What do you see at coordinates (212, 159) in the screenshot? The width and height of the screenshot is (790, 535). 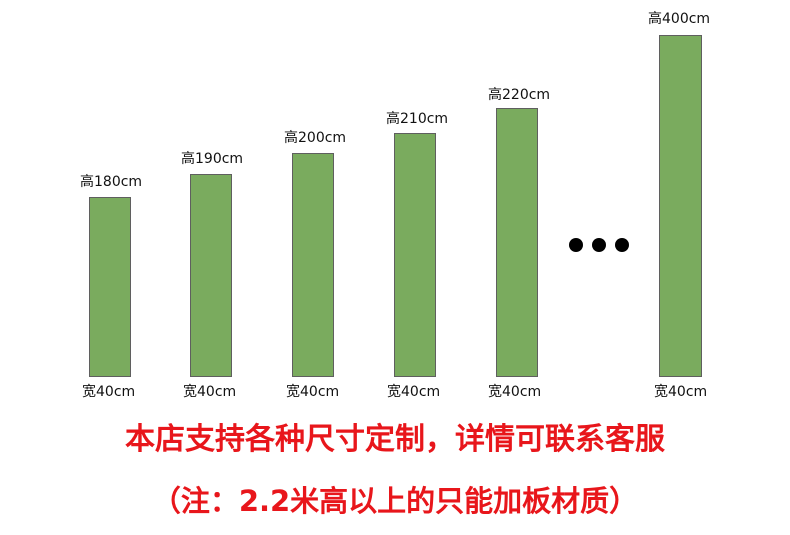 I see `height-label-190: 高190cm` at bounding box center [212, 159].